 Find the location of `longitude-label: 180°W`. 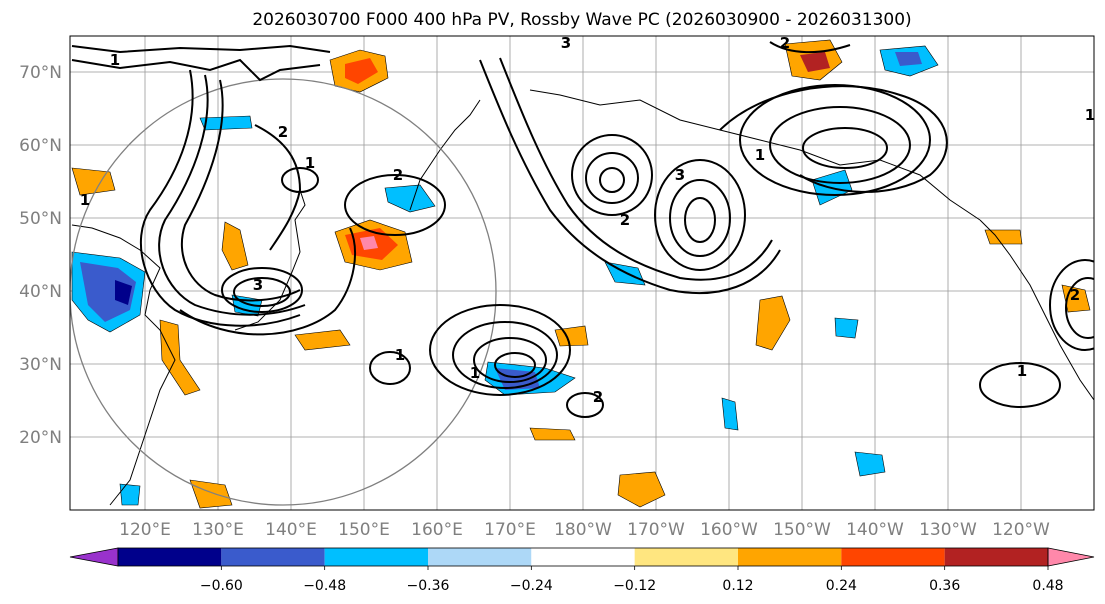

longitude-label: 180°W is located at coordinates (583, 530).